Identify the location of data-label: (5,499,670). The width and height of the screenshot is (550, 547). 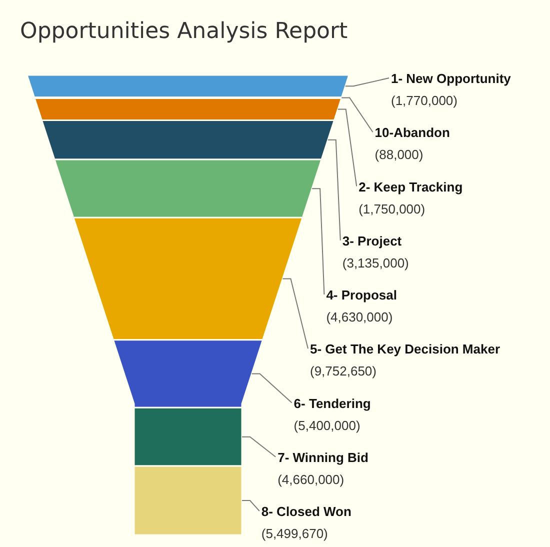
(294, 533).